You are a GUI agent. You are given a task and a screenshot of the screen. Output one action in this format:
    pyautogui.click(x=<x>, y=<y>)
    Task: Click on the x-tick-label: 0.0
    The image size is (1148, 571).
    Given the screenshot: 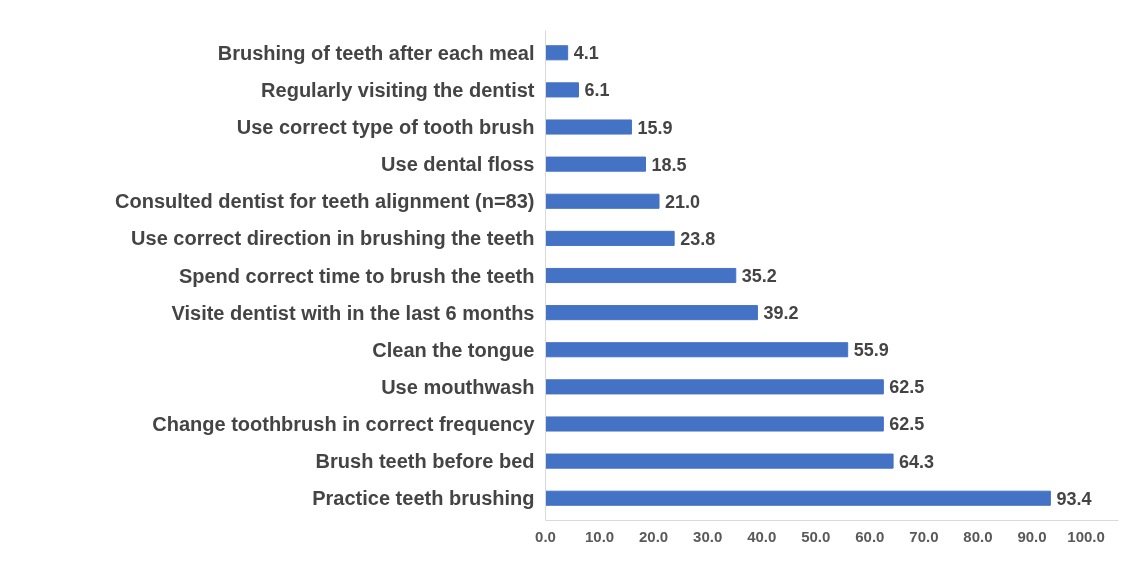 What is the action you would take?
    pyautogui.click(x=545, y=536)
    